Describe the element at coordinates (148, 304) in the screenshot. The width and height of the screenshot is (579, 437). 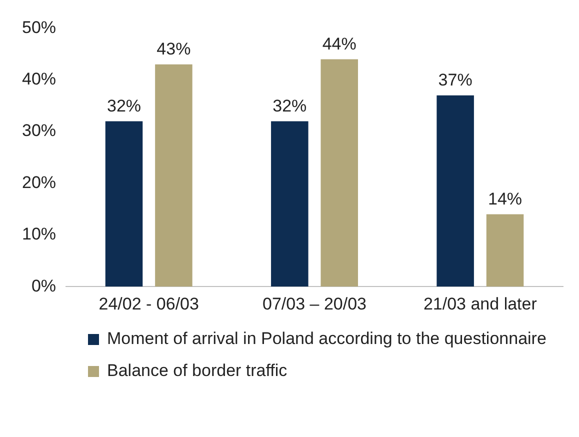
I see `x-tick-label: 24/02 - 06/03` at that location.